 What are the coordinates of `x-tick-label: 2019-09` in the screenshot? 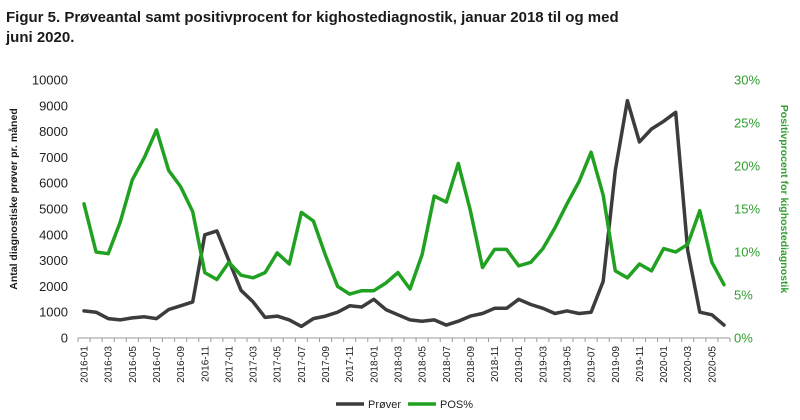 It's located at (616, 364).